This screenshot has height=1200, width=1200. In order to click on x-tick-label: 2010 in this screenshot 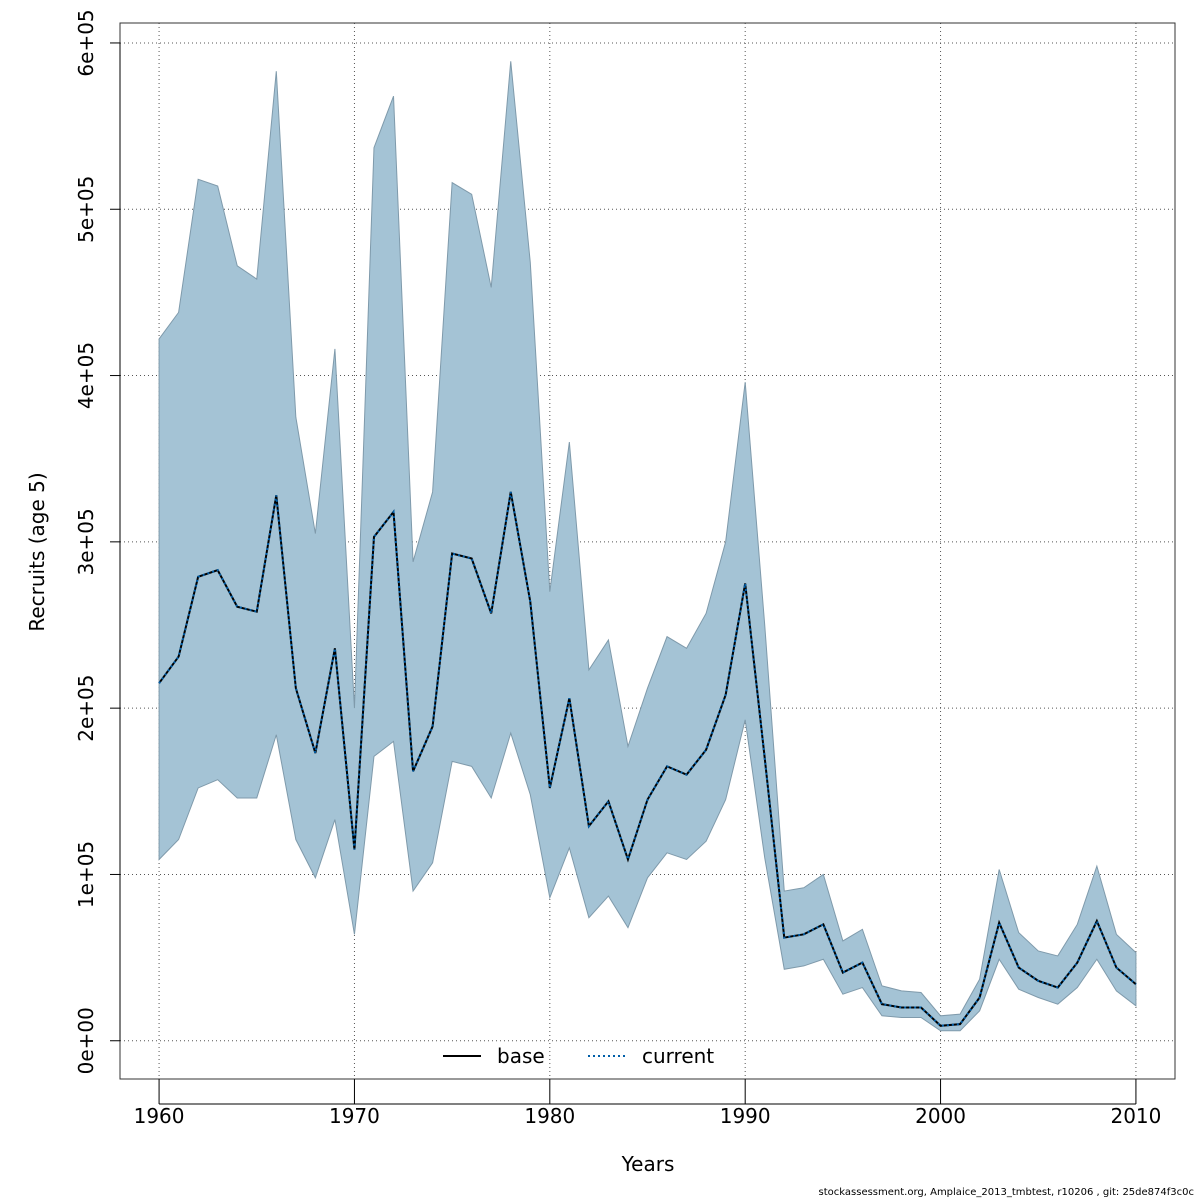, I will do `click(1135, 1116)`.